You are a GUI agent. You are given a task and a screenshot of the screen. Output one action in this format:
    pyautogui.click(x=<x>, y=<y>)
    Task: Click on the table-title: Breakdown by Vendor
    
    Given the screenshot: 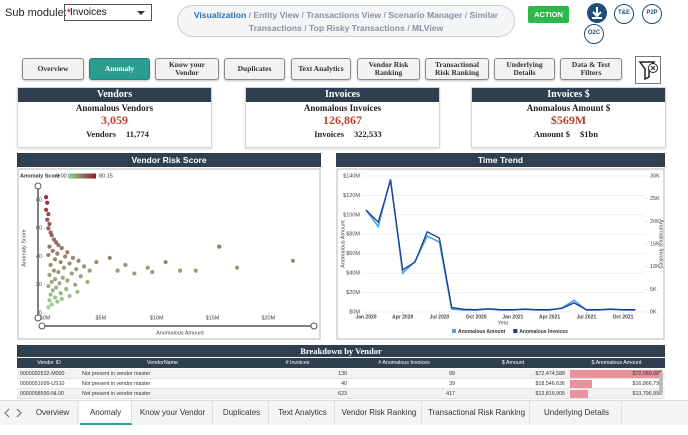 What is the action you would take?
    pyautogui.click(x=341, y=351)
    